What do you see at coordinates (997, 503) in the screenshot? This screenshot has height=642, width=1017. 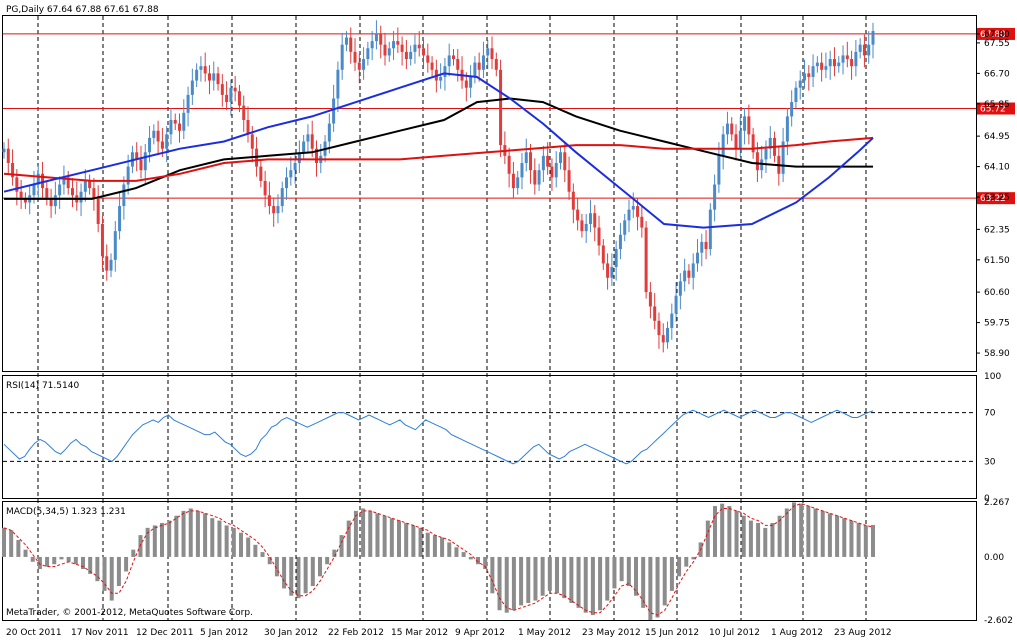 I see `macd-tick-label: 2.267` at bounding box center [997, 503].